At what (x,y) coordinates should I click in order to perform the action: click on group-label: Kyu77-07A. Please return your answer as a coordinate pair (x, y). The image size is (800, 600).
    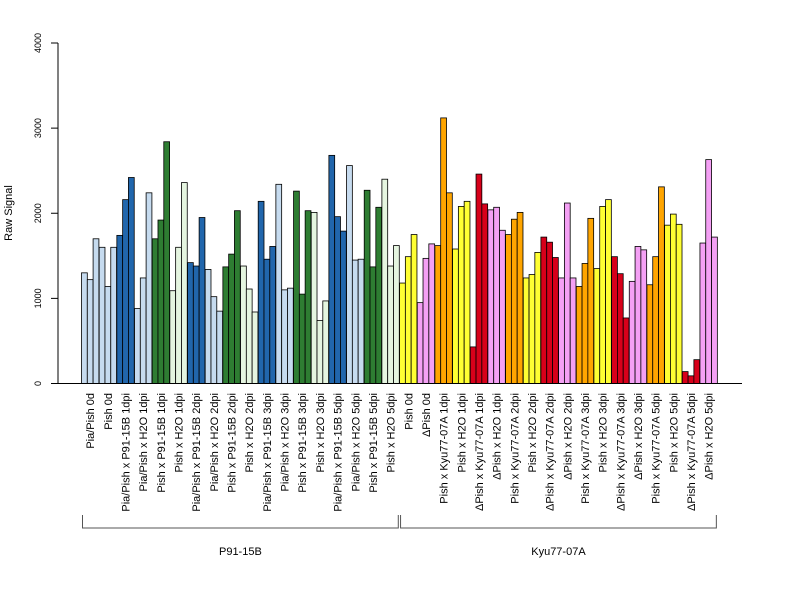
    Looking at the image, I should click on (558, 552).